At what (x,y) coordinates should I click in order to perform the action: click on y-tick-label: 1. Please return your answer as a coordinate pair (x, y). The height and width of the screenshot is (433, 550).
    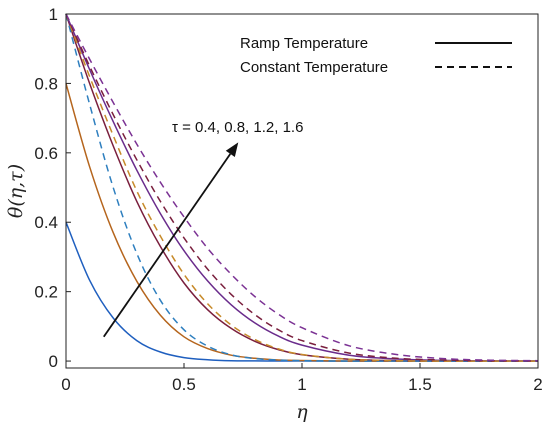
    Looking at the image, I should click on (53, 14).